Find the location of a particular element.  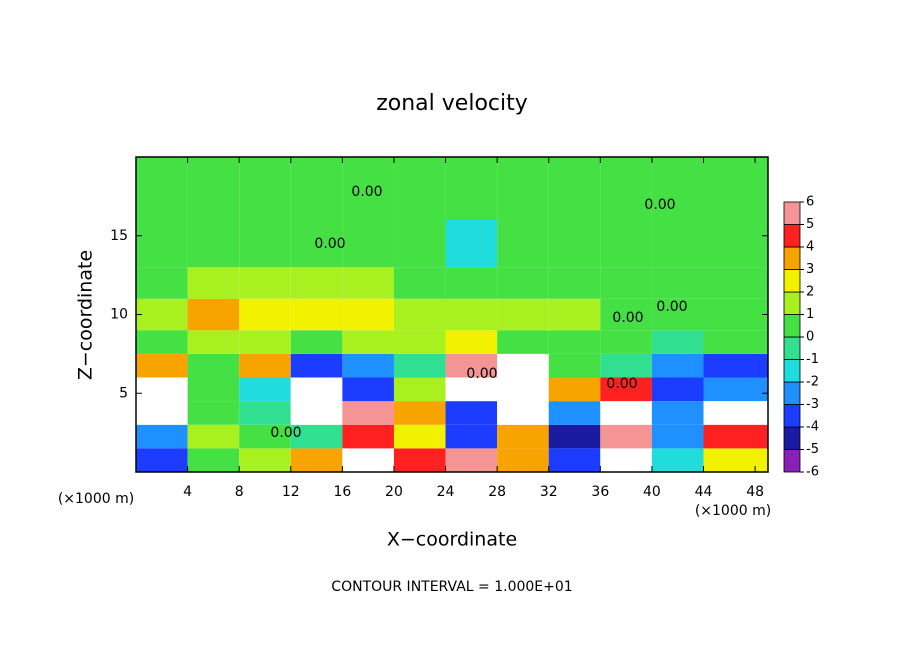

x-tick-label: 40 is located at coordinates (652, 492).